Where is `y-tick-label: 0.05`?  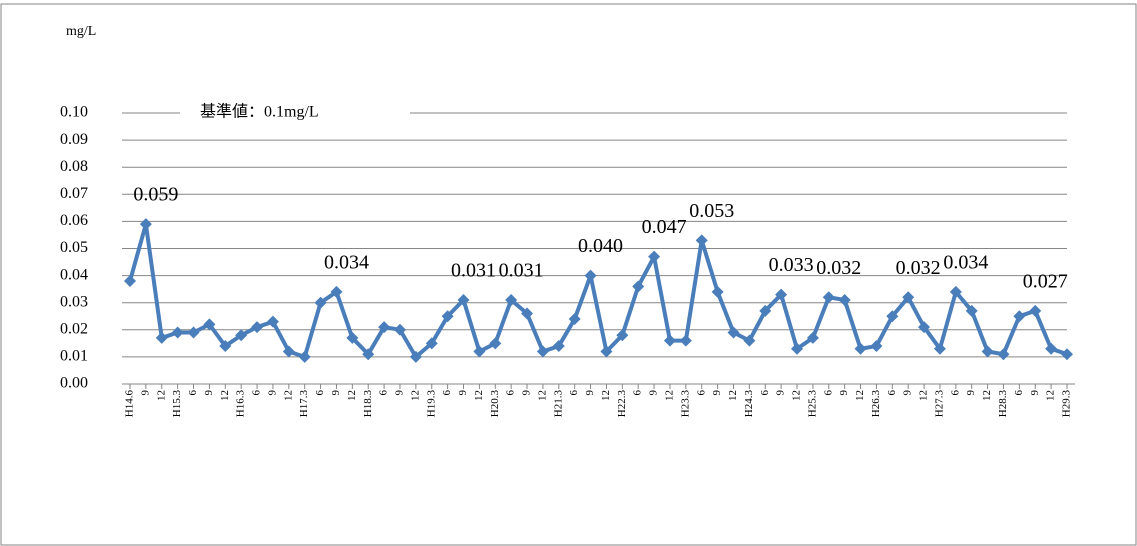
y-tick-label: 0.05 is located at coordinates (74, 247).